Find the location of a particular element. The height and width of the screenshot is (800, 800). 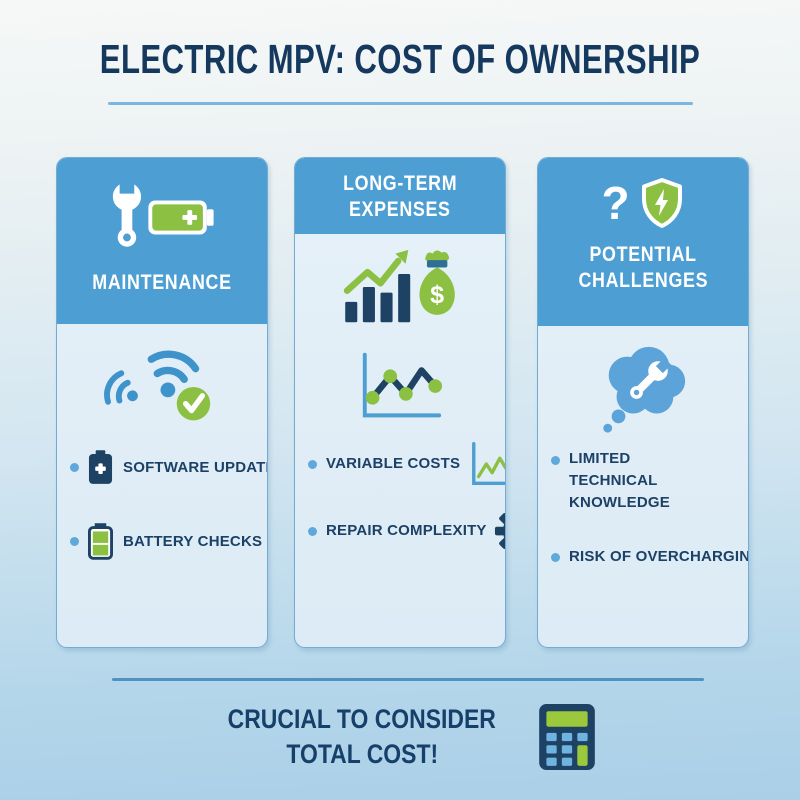

list-item-battery-checks: BATTERY CHECKS is located at coordinates (166, 541).